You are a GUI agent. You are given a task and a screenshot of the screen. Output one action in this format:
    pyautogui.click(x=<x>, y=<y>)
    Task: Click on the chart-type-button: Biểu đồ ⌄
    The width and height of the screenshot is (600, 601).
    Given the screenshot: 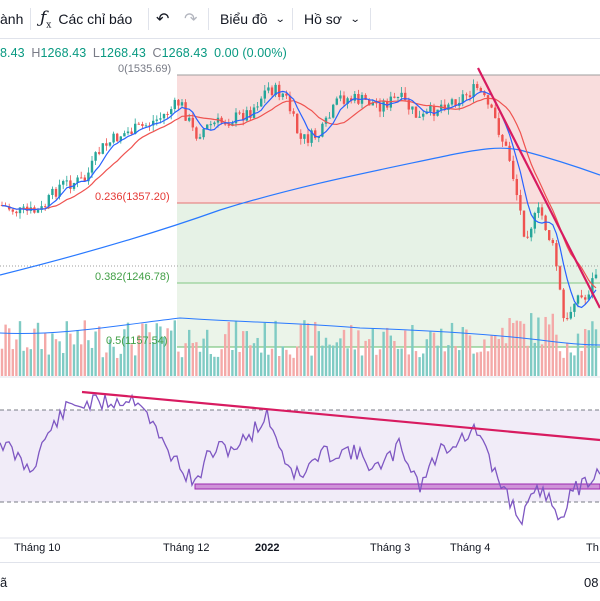 What is the action you would take?
    pyautogui.click(x=253, y=19)
    